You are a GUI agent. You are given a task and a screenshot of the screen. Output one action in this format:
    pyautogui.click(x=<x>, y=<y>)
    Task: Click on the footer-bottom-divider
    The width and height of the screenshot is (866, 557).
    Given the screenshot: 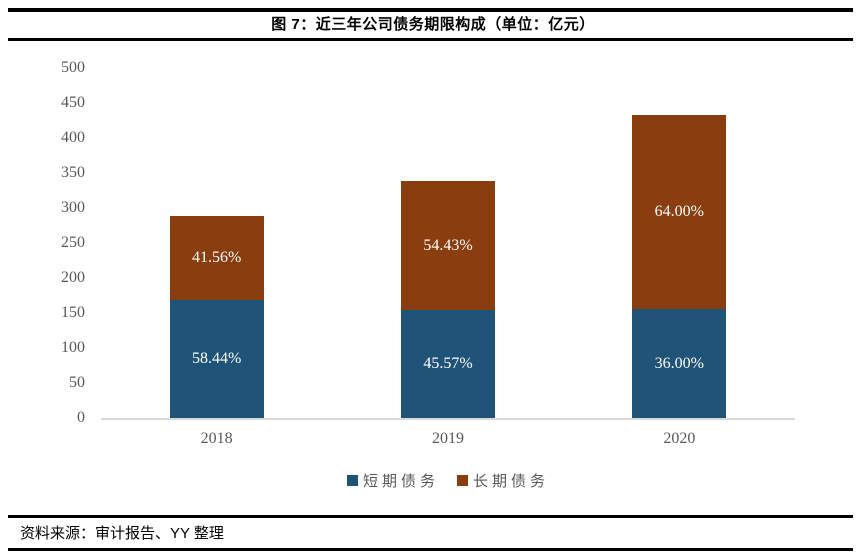 What is the action you would take?
    pyautogui.click(x=430, y=549)
    